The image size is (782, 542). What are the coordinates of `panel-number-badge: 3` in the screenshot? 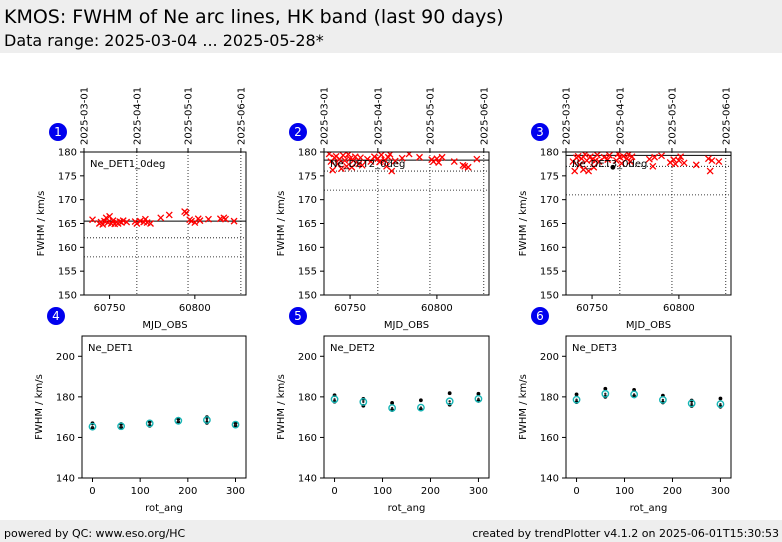 It's located at (540, 132).